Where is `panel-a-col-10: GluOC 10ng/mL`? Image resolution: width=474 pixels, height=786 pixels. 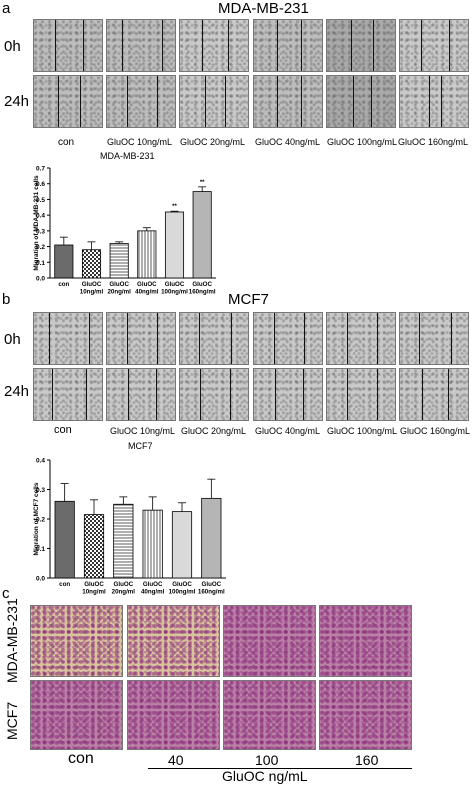 panel-a-col-10: GluOC 10ng/mL is located at coordinates (140, 142).